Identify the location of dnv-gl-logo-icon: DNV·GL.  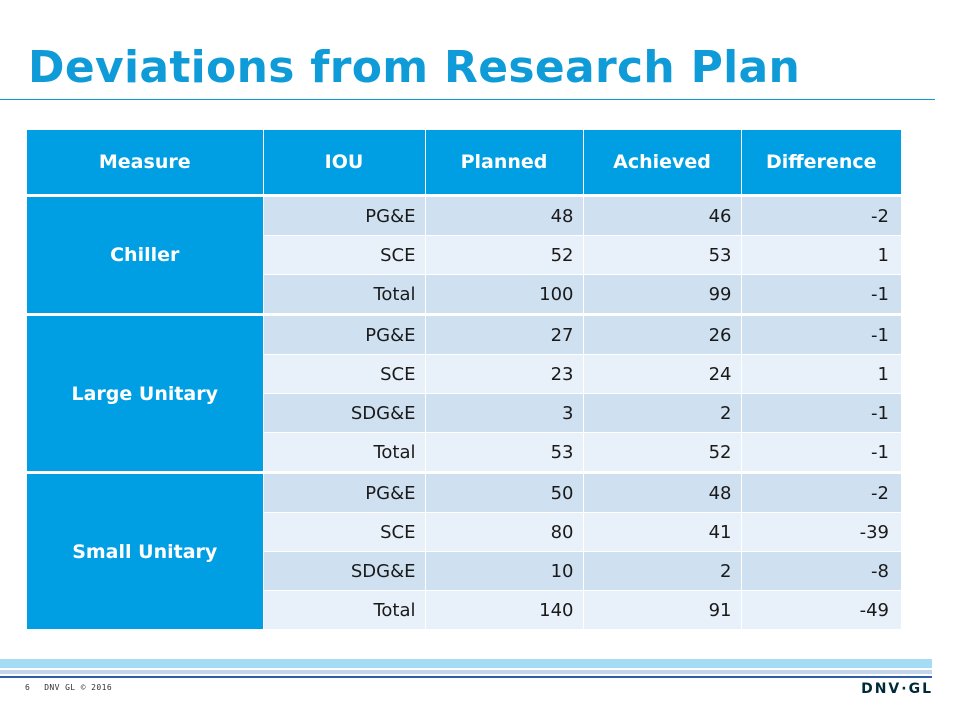
(897, 689).